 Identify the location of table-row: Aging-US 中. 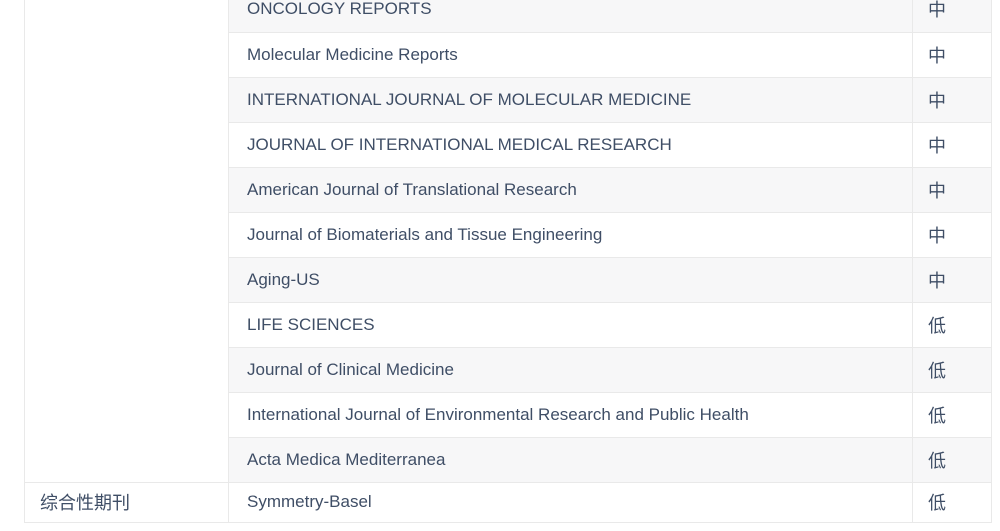
(508, 280).